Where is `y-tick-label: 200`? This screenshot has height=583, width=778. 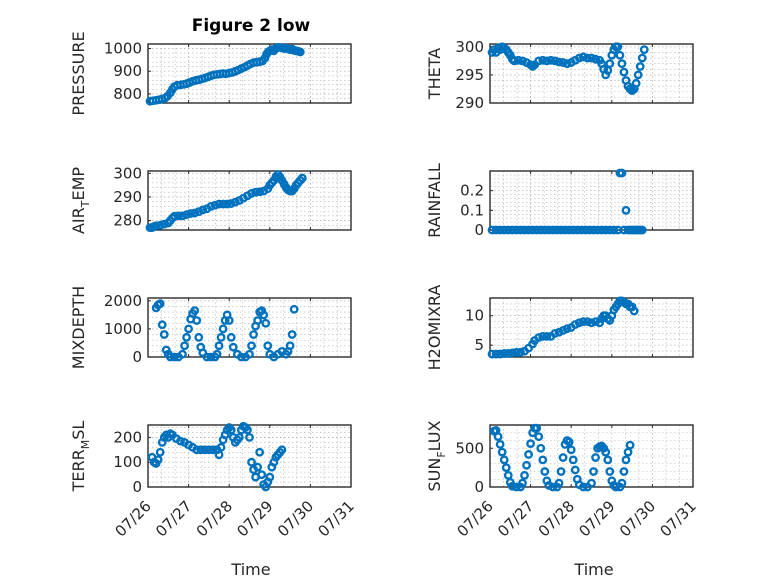
y-tick-label: 200 is located at coordinates (127, 437).